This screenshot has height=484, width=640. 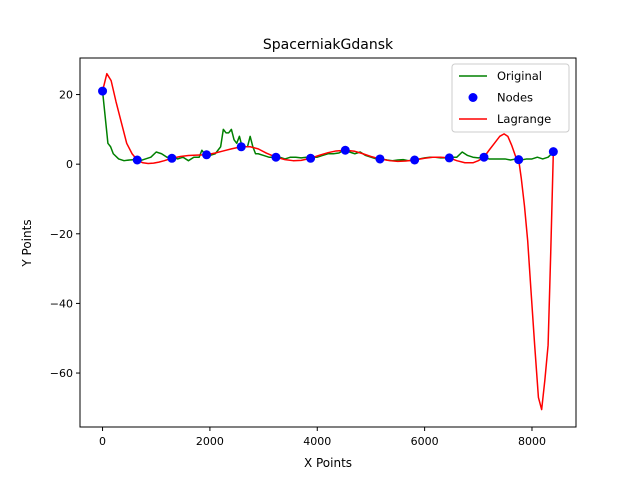 What do you see at coordinates (473, 97) in the screenshot?
I see `legend-swatch-nodes` at bounding box center [473, 97].